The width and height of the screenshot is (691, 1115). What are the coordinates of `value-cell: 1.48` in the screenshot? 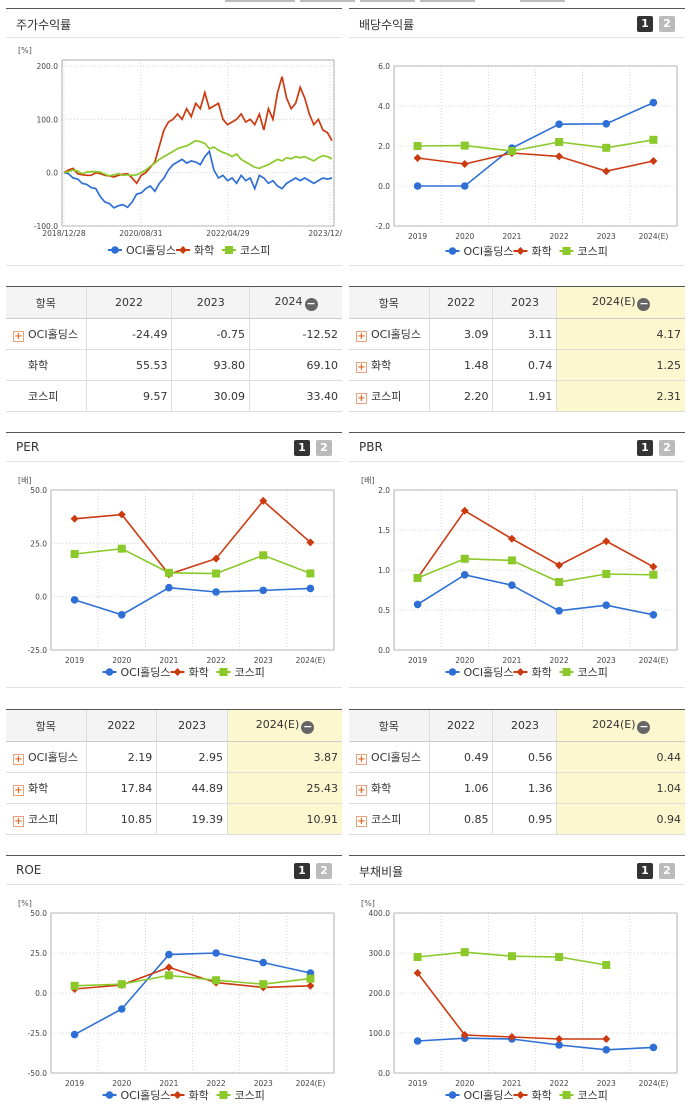 It's located at (460, 365).